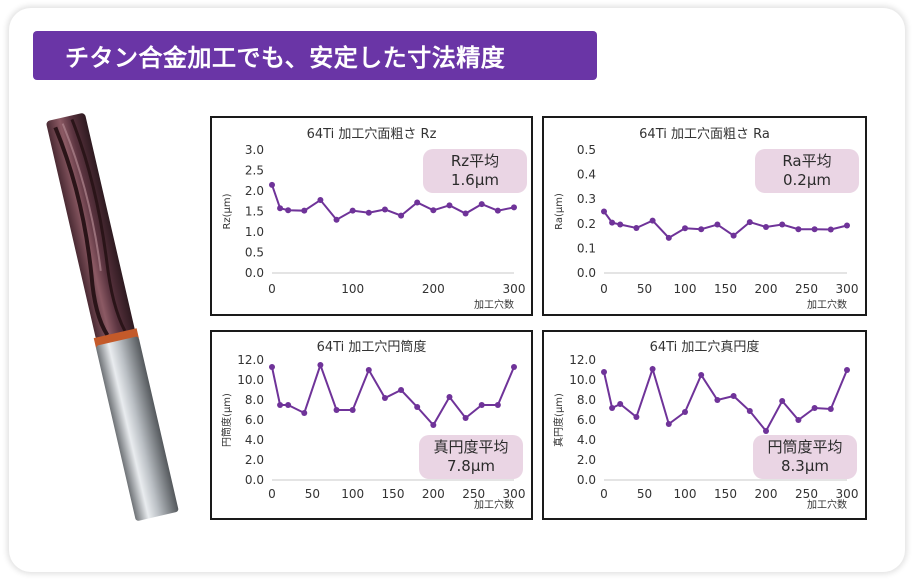 Image resolution: width=915 pixels, height=580 pixels. Describe the element at coordinates (586, 224) in the screenshot. I see `y-tick-label: 0.2` at that location.